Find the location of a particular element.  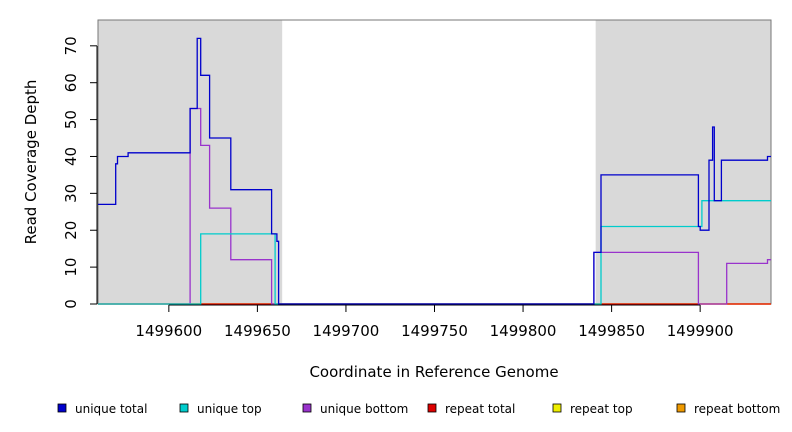

x-tick-label: 1499900 is located at coordinates (700, 331).